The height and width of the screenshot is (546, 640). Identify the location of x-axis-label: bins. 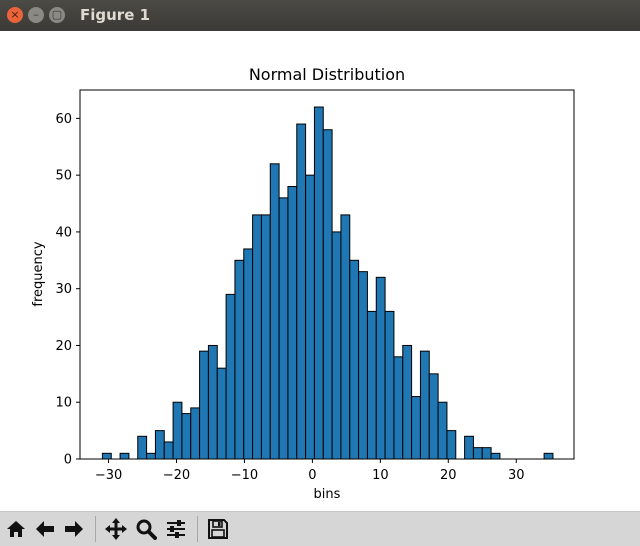
(327, 494).